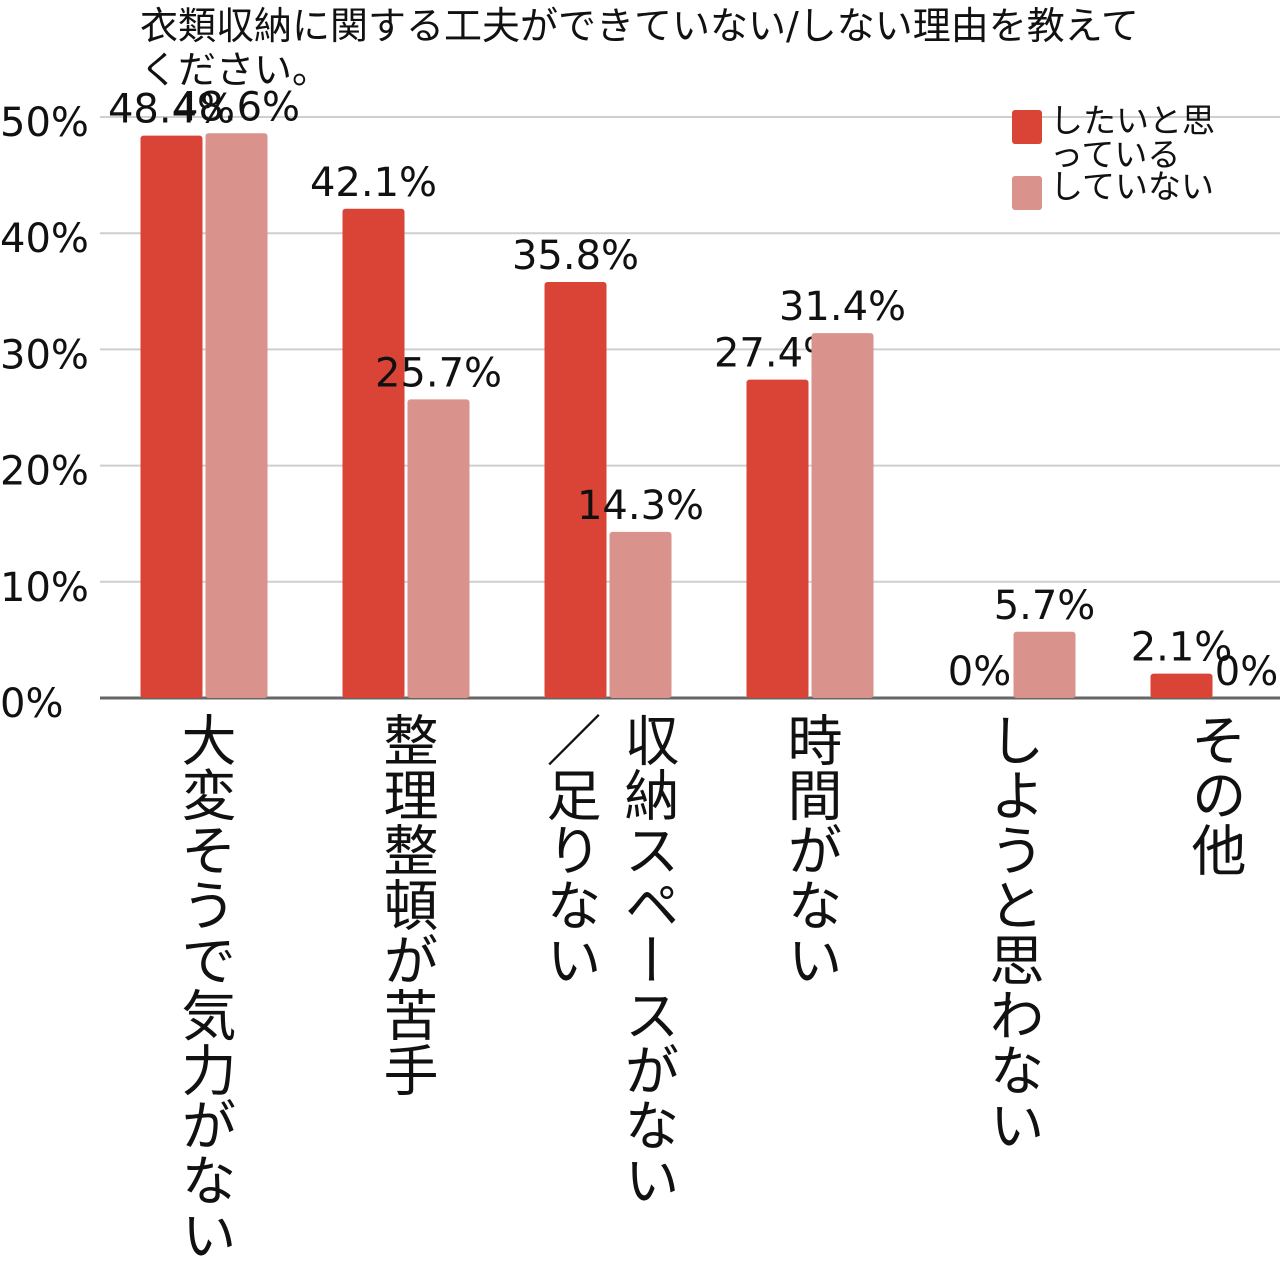 The height and width of the screenshot is (1280, 1280). What do you see at coordinates (608, 959) in the screenshot?
I see `x-tick-label: 収納スペースがない ／足りない` at bounding box center [608, 959].